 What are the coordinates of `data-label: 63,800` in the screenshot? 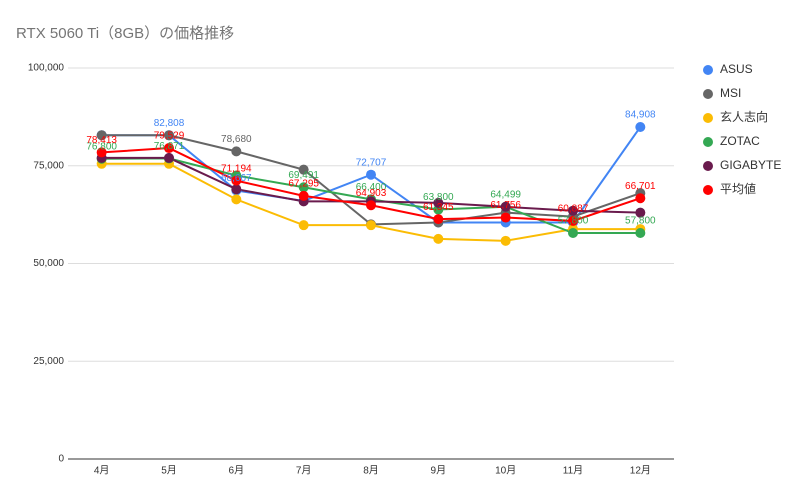 It's located at (438, 197).